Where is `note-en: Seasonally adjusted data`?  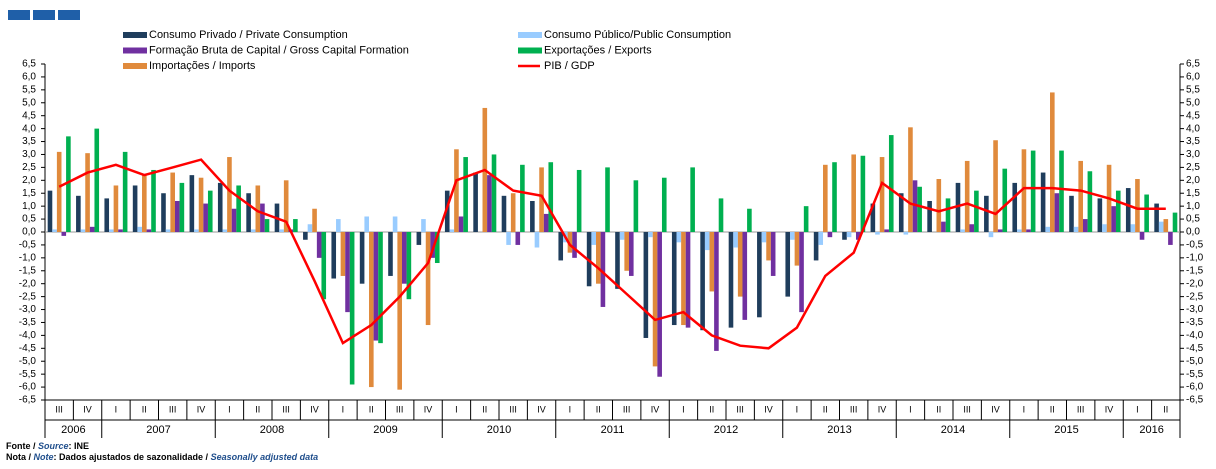
note-en: Seasonally adjusted data is located at coordinates (265, 457).